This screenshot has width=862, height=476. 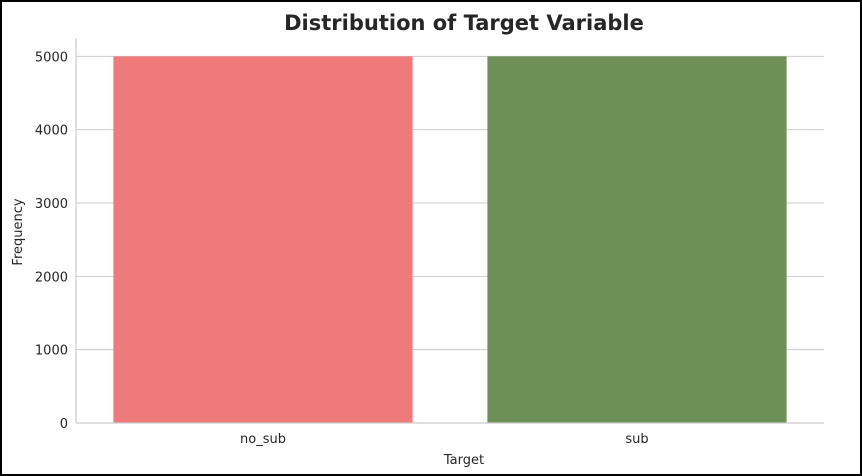 I want to click on y-tick-label: 0, so click(x=64, y=424).